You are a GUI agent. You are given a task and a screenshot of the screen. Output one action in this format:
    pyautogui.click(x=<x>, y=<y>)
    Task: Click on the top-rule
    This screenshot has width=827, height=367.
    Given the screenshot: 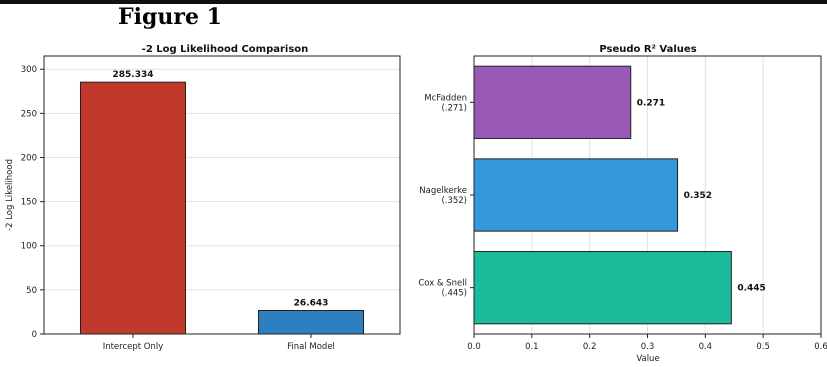 What is the action you would take?
    pyautogui.click(x=413, y=2)
    